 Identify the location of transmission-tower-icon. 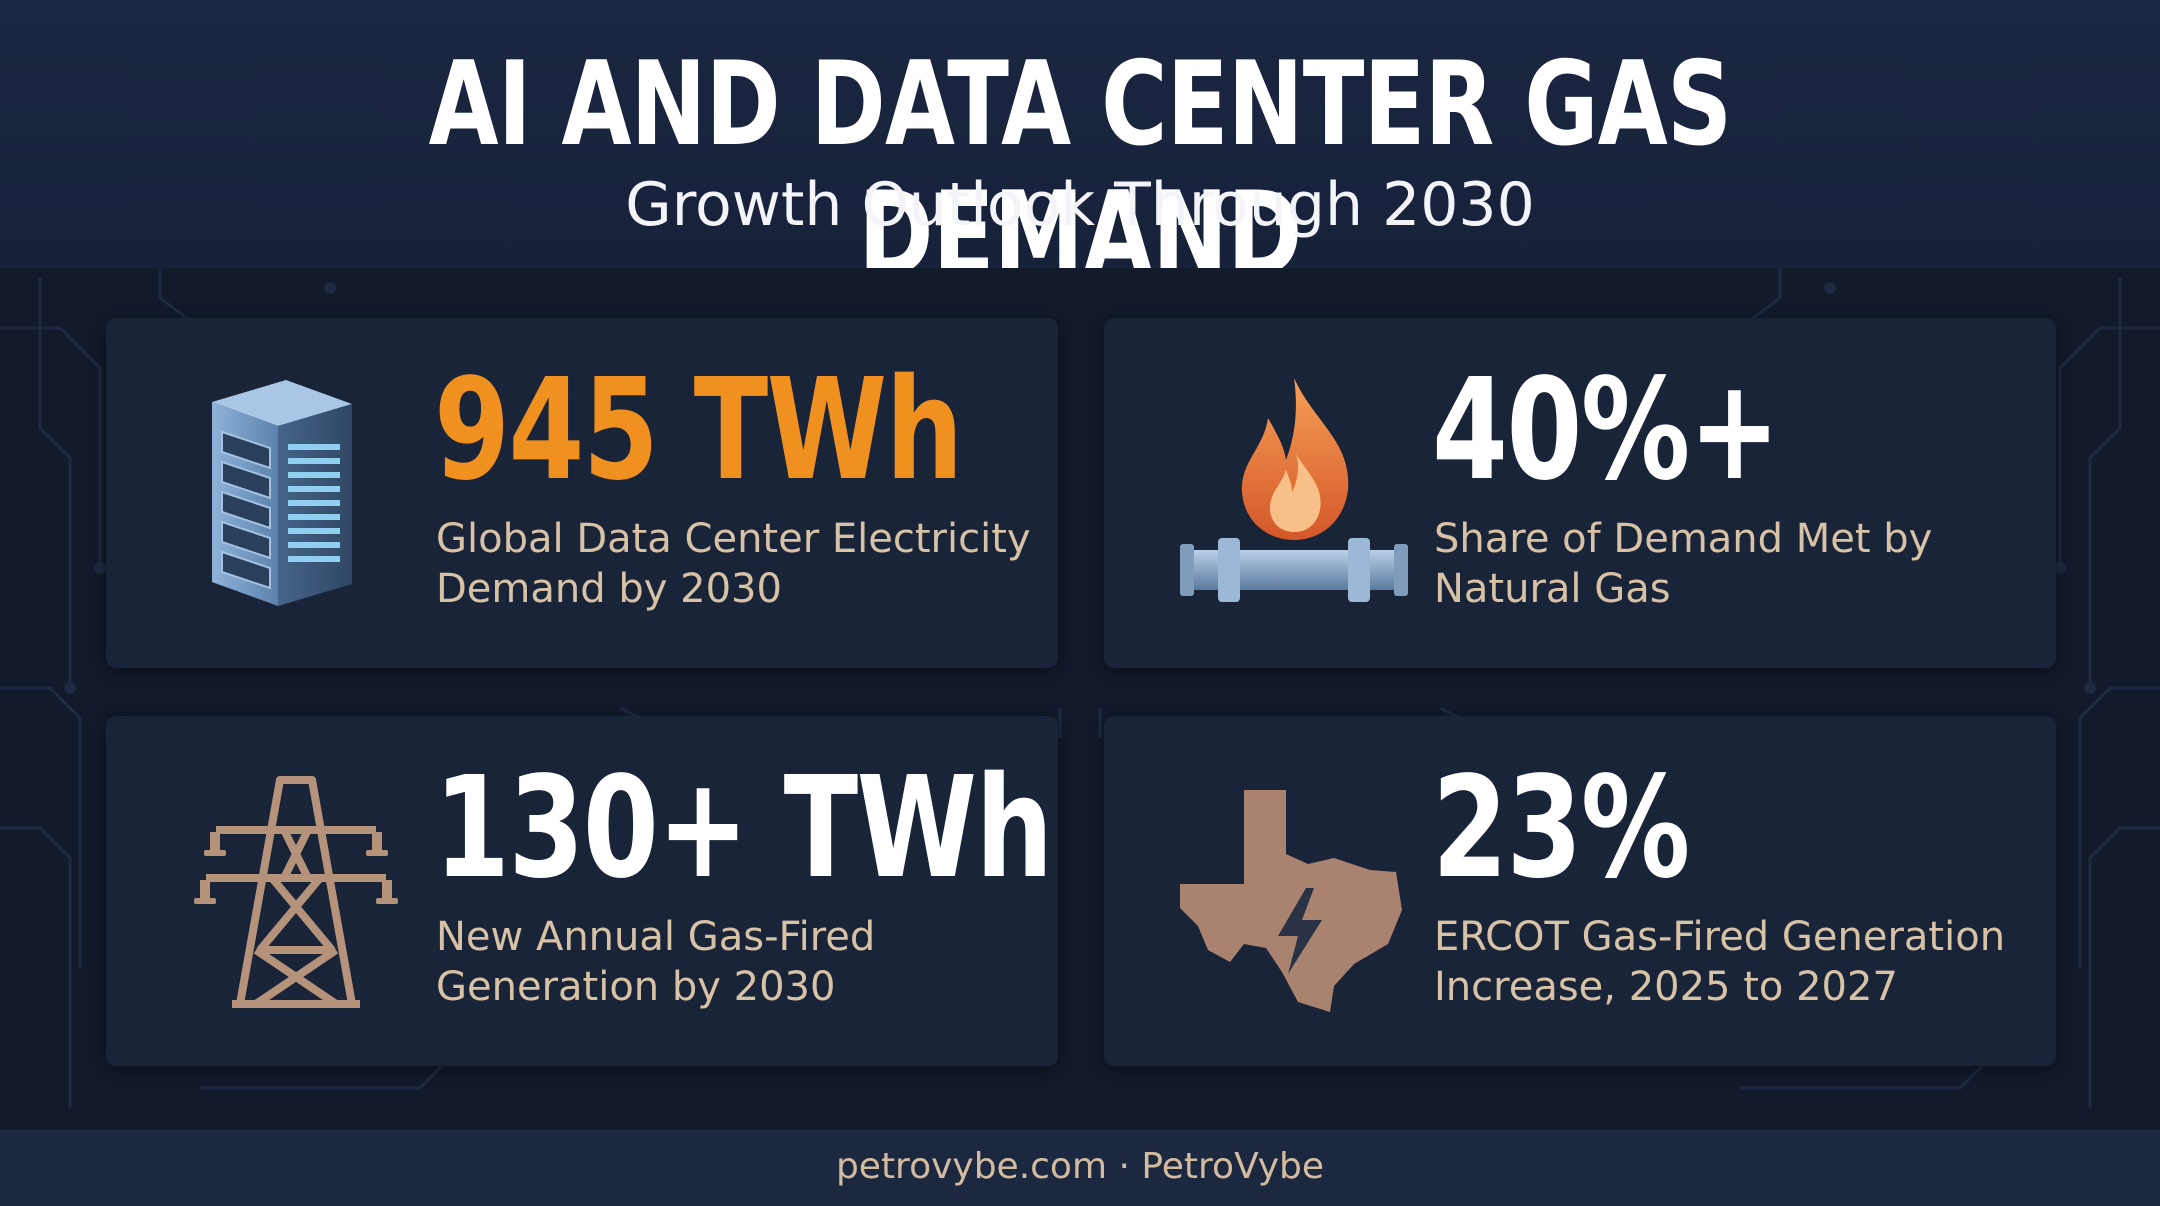
(296, 892).